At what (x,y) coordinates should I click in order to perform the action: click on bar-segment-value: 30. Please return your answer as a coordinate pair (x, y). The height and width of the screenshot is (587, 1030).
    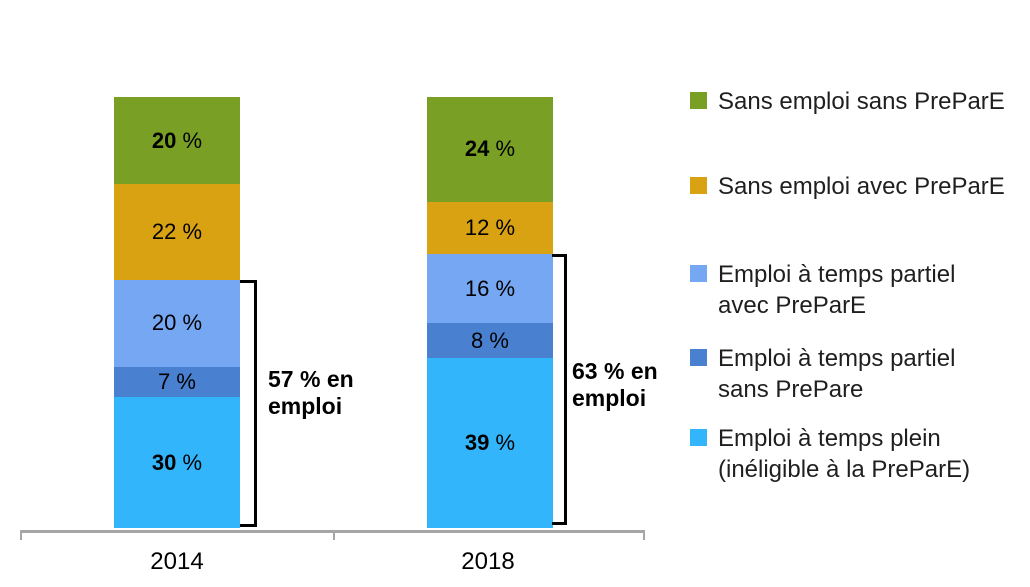
    Looking at the image, I should click on (164, 462).